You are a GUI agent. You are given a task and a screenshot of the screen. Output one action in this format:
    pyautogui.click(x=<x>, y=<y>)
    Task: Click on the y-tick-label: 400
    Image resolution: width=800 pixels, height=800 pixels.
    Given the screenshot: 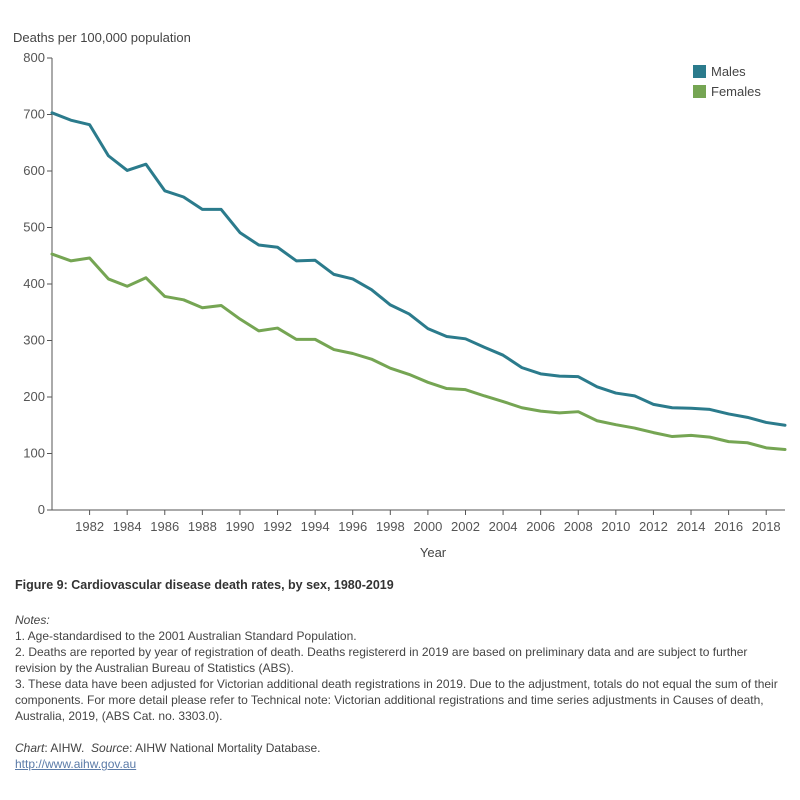 What is the action you would take?
    pyautogui.click(x=34, y=283)
    